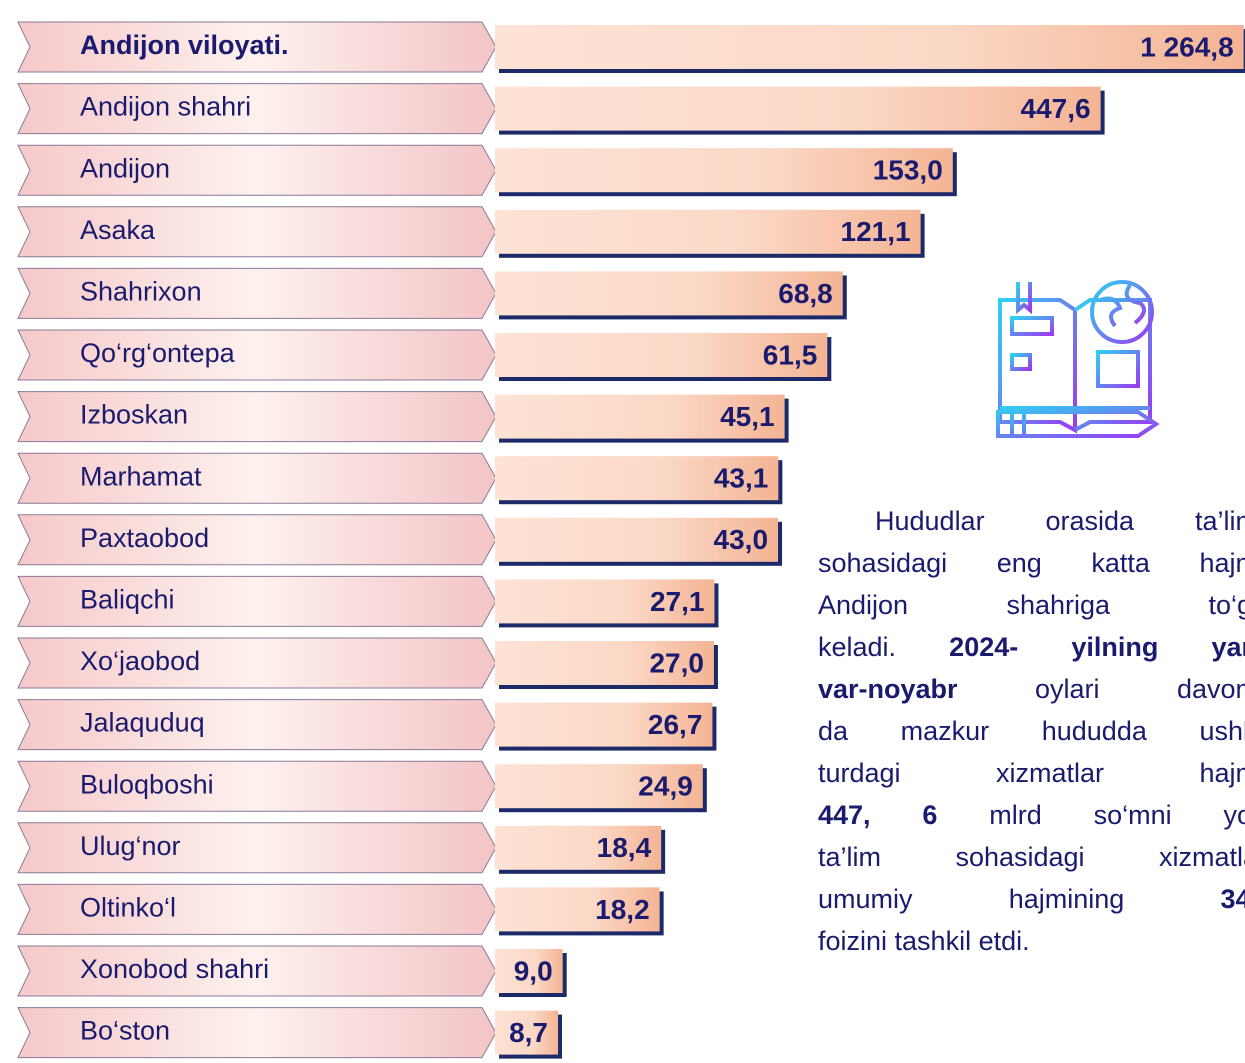  I want to click on text-line: sohasidagi eng katta hajm, so click(1031, 563).